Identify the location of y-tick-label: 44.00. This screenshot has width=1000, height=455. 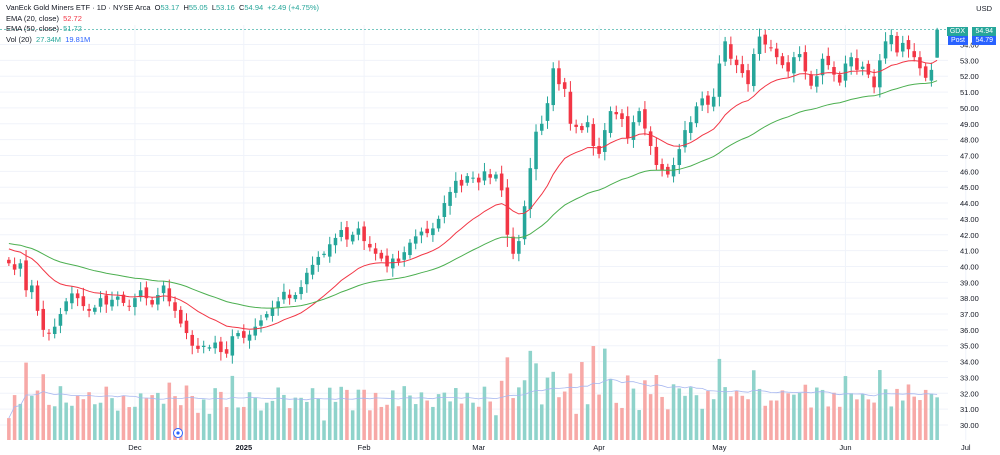
(969, 203).